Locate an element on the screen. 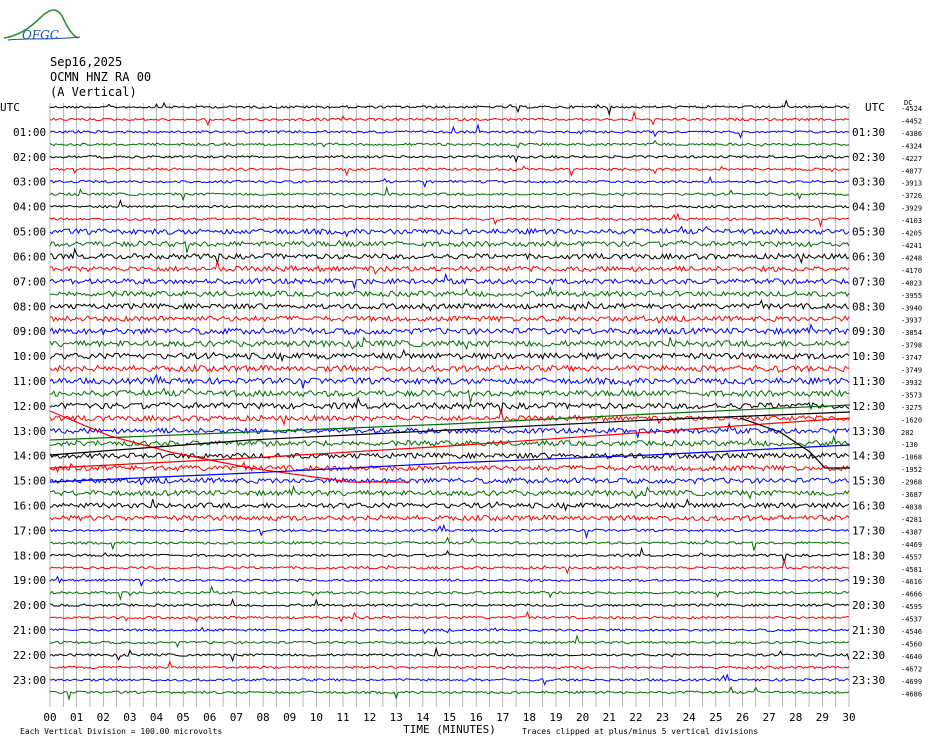 This screenshot has width=930, height=744. hour-label-right: 12:30 is located at coordinates (868, 406).